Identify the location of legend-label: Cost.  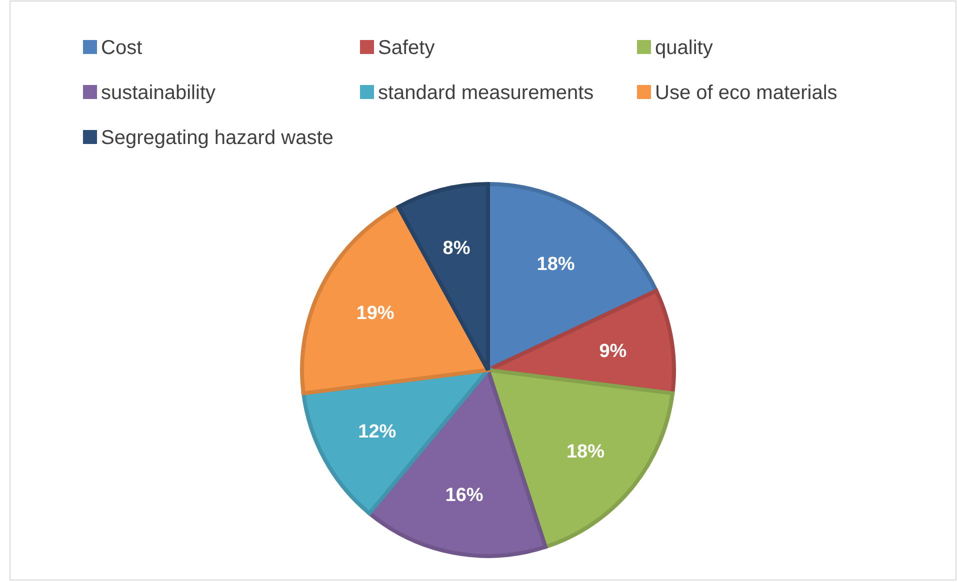
(122, 48).